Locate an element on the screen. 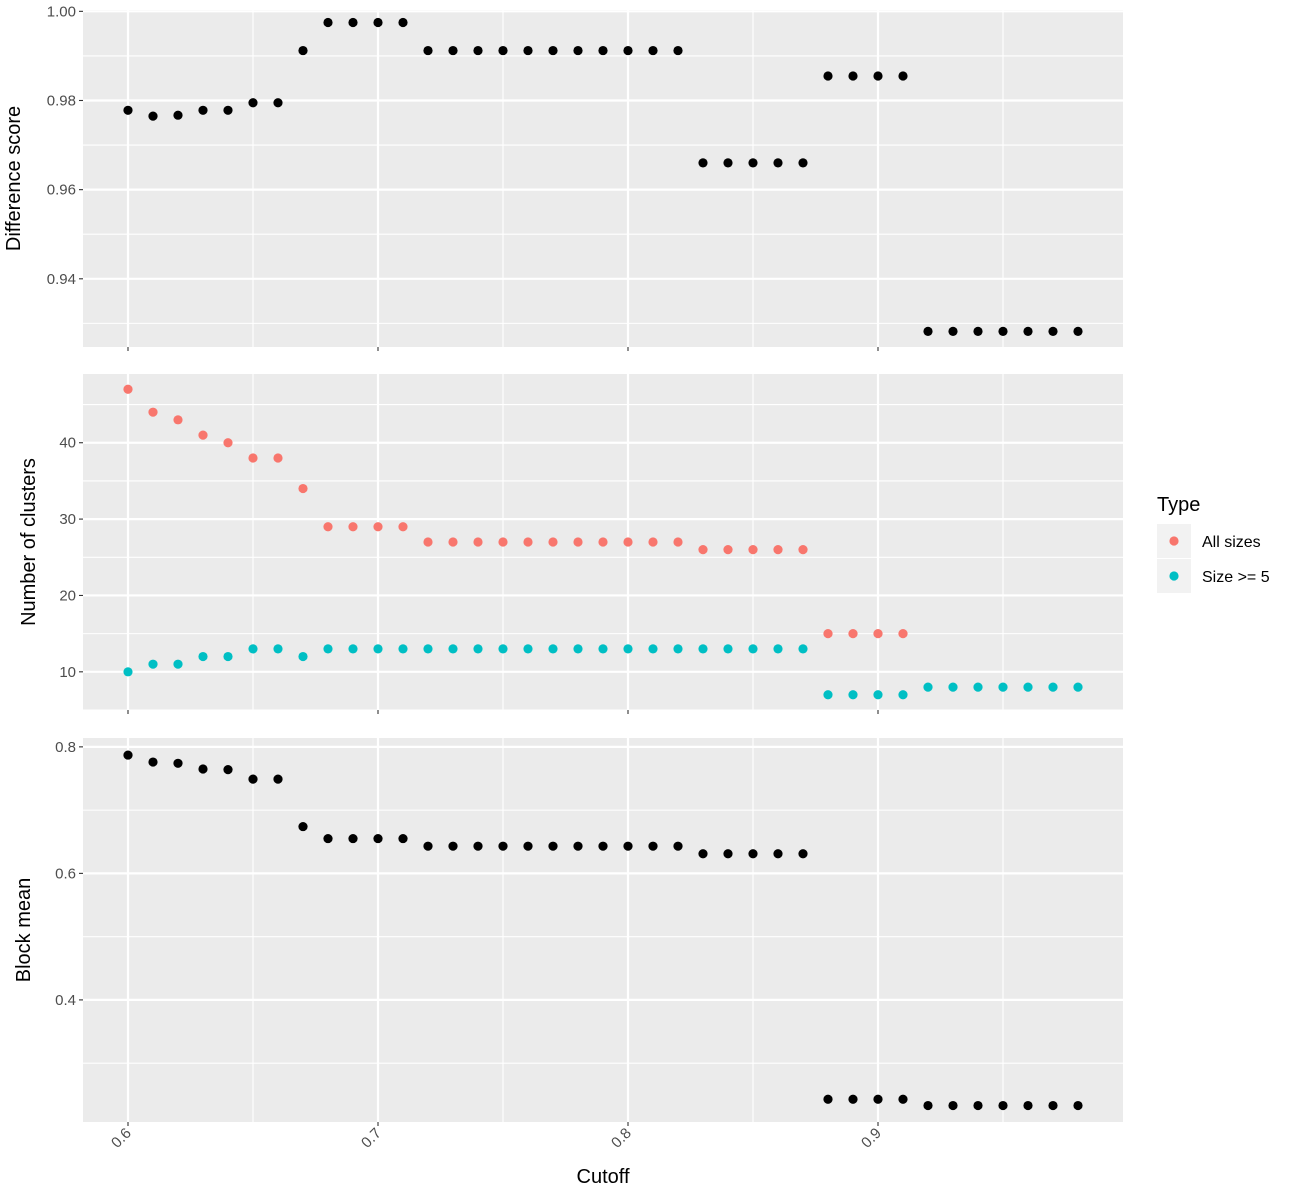  y-tick-label: 1.00 is located at coordinates (61, 11).